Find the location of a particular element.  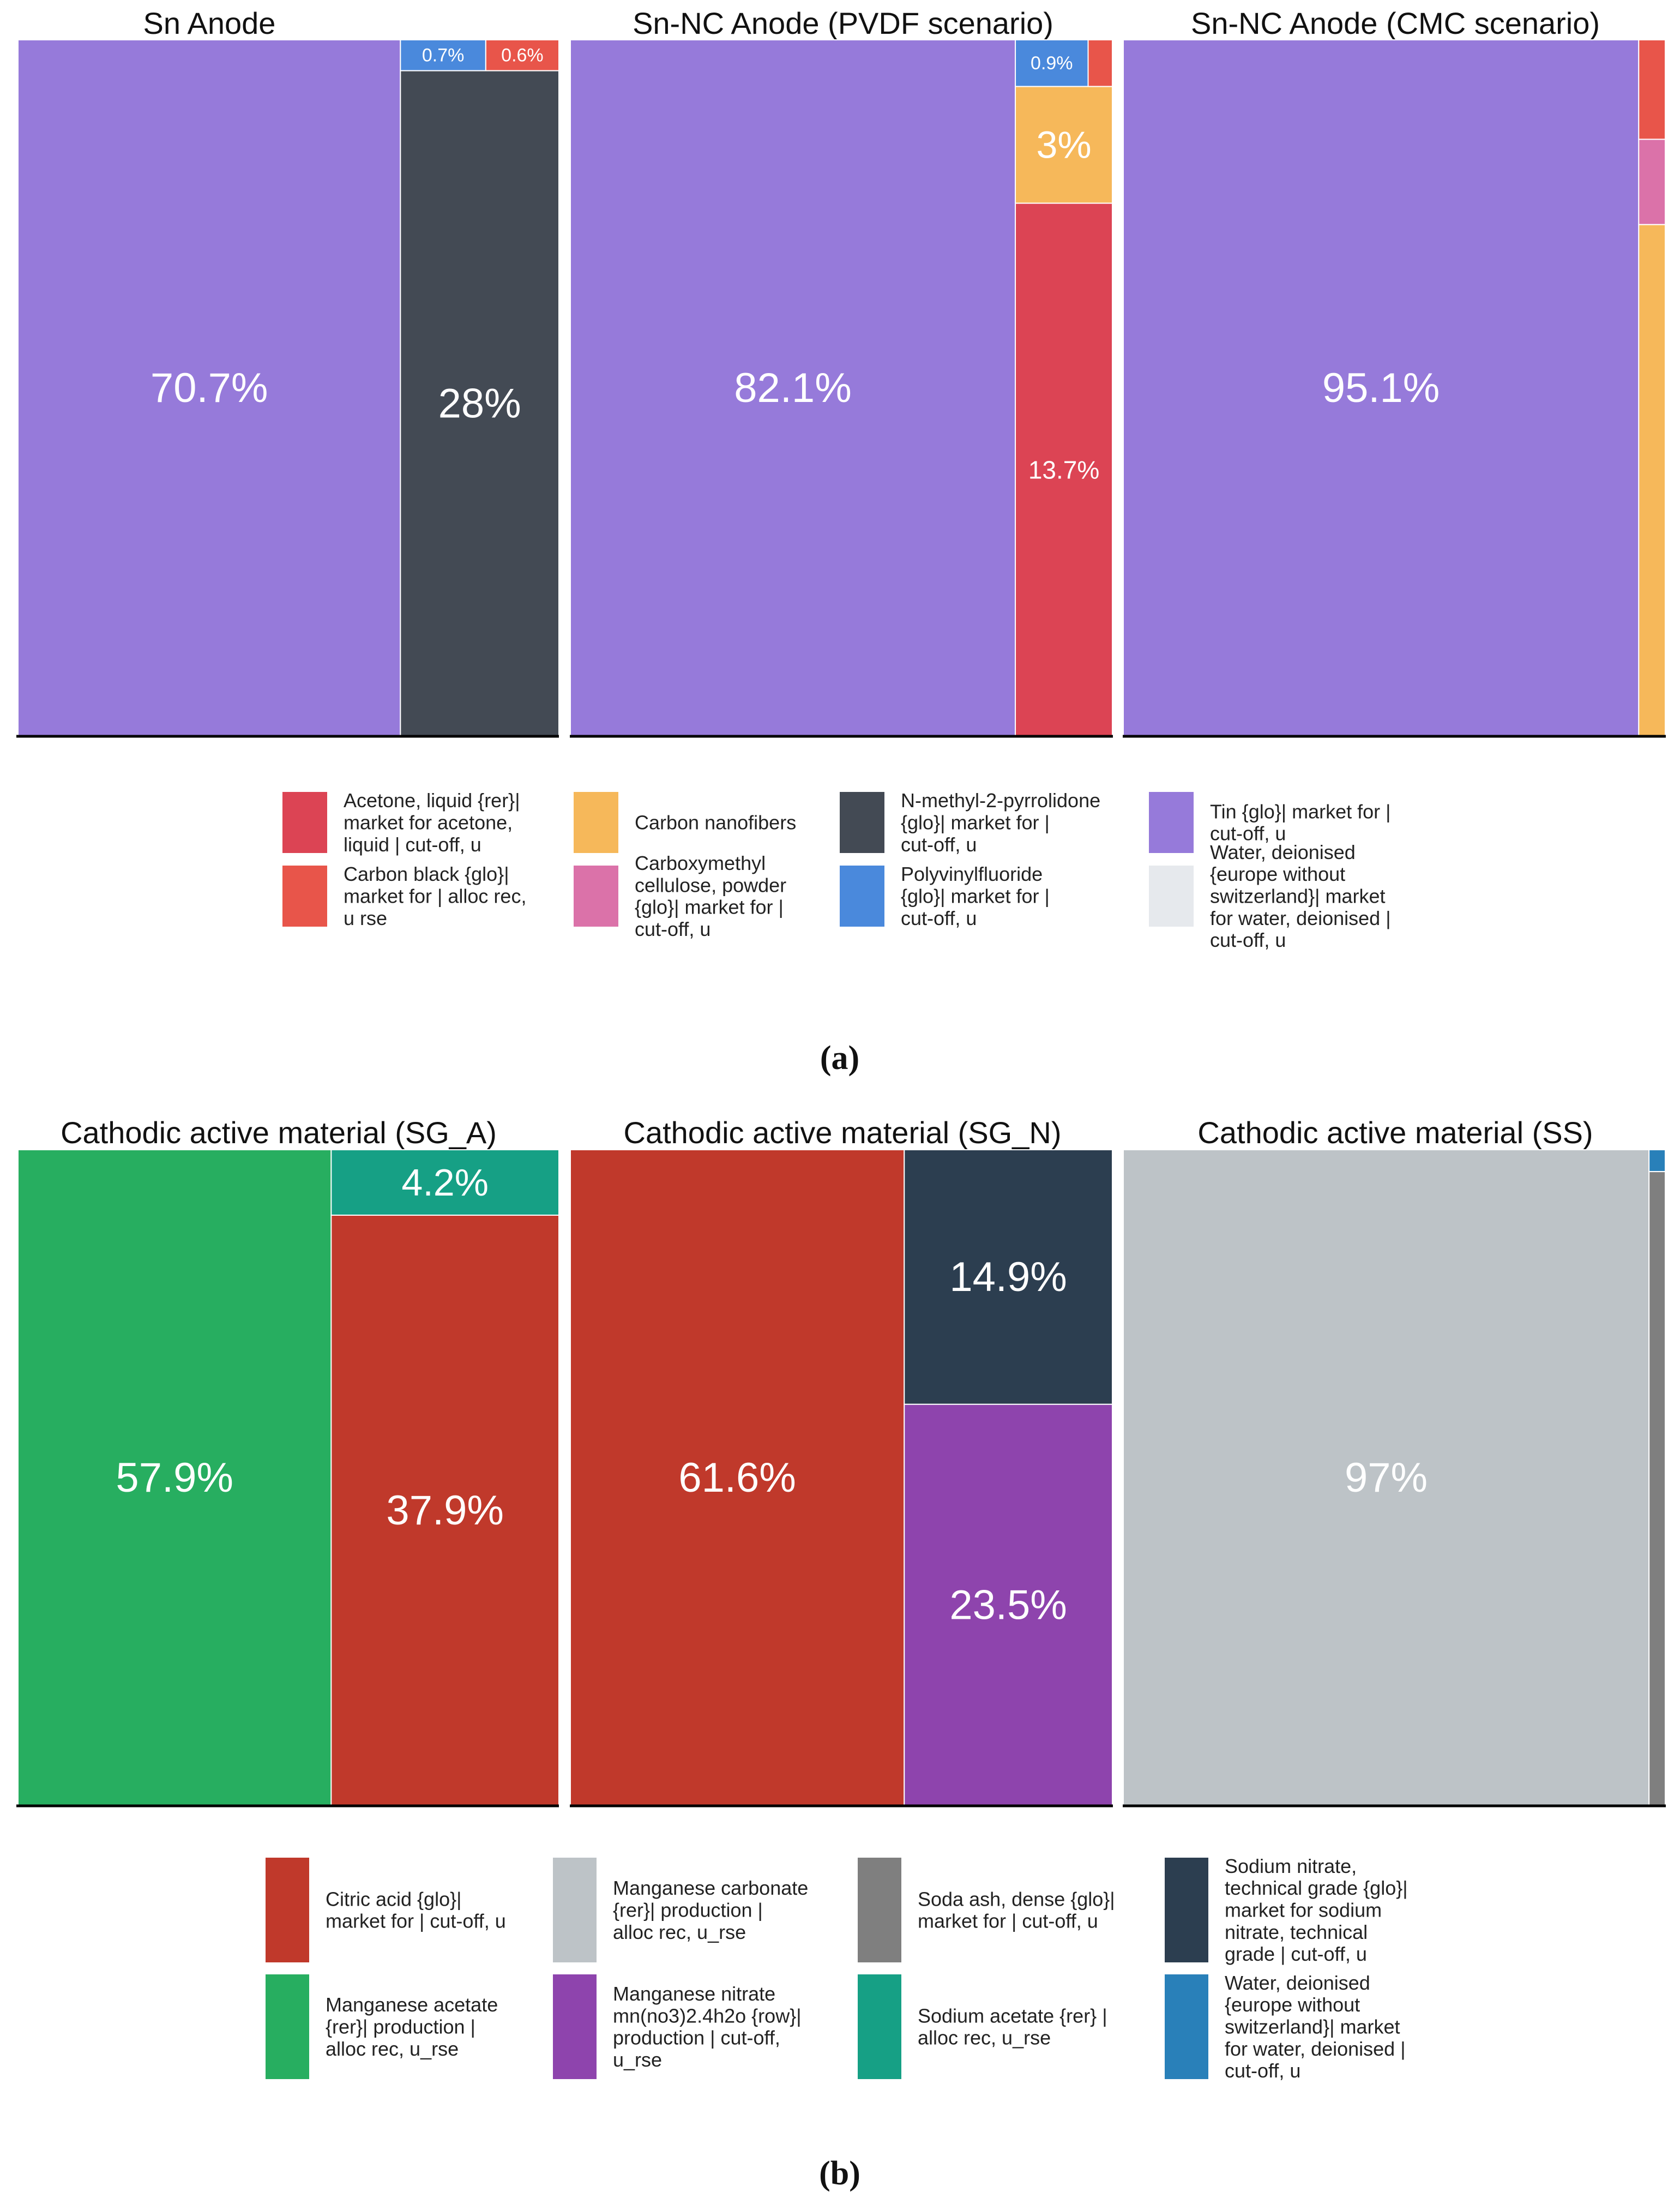

tile-value-label: 82.1% is located at coordinates (793, 388).